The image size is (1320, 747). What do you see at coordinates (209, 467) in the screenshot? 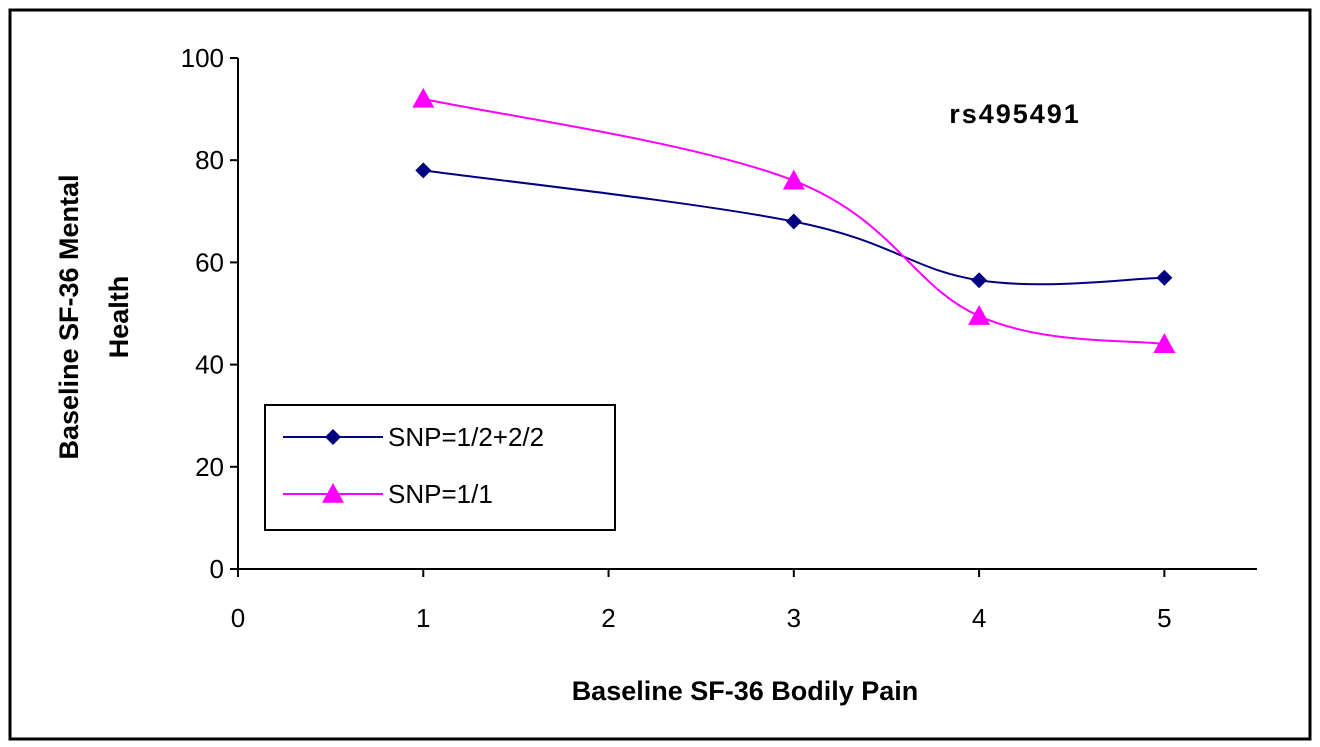
I see `y-tick-label: 20` at bounding box center [209, 467].